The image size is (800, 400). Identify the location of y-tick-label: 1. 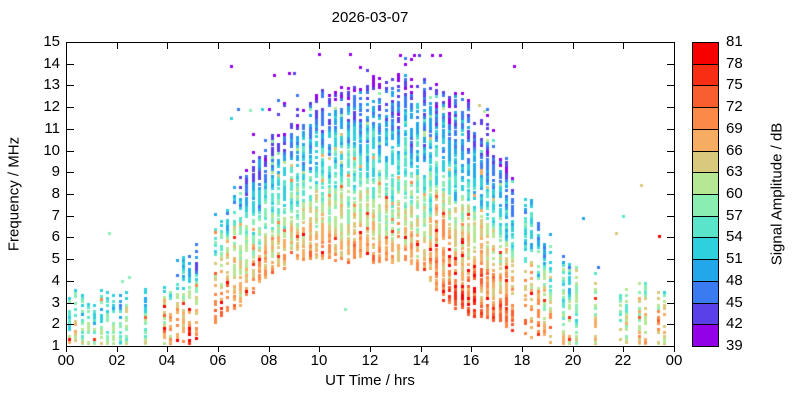
(55, 345).